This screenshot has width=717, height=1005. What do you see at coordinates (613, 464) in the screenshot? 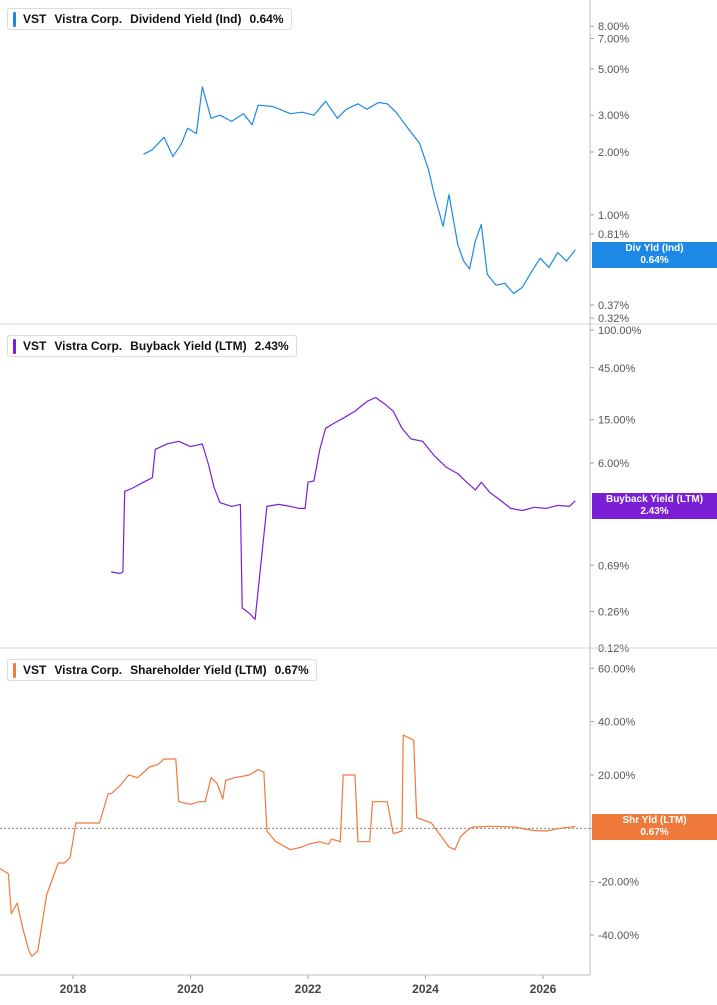
I see `y-tick-label: 6.00%` at bounding box center [613, 464].